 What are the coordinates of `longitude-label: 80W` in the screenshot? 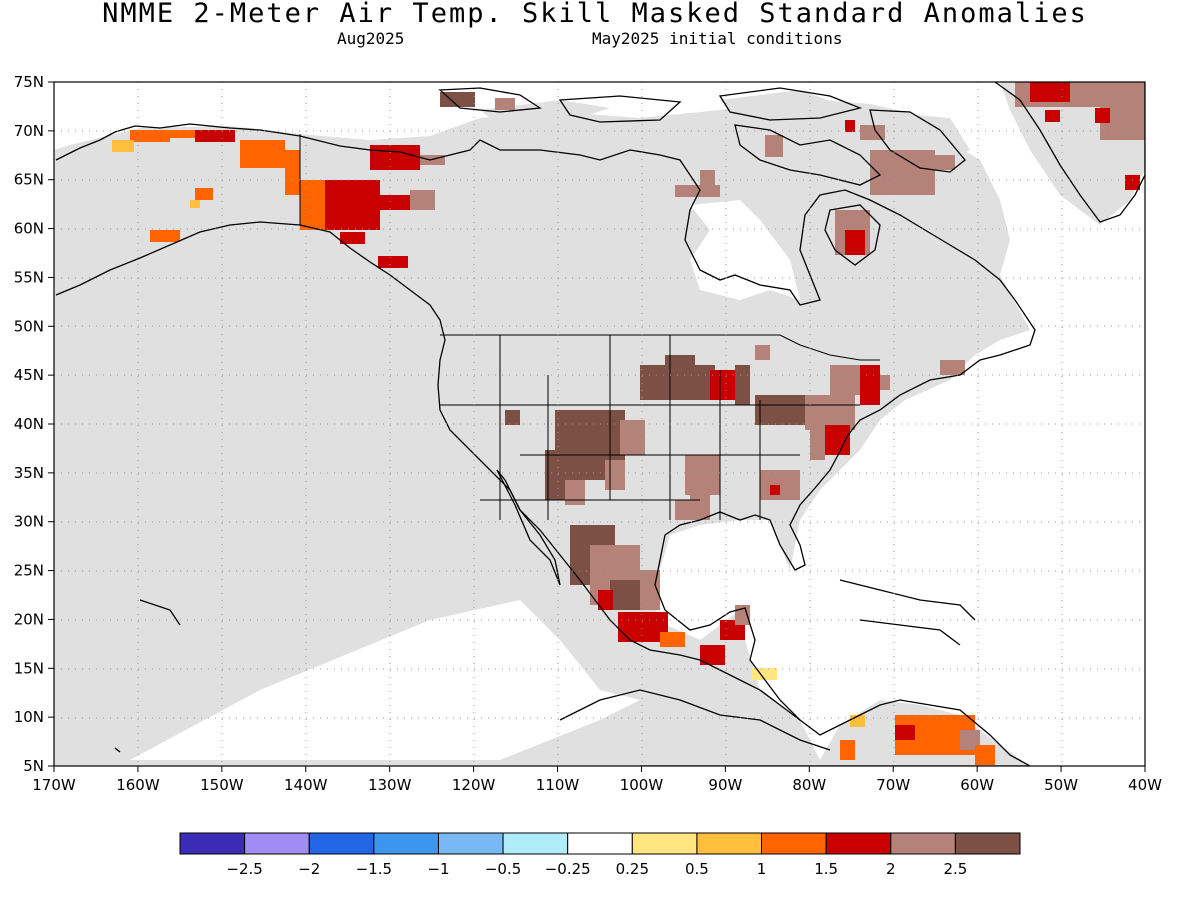 It's located at (809, 785).